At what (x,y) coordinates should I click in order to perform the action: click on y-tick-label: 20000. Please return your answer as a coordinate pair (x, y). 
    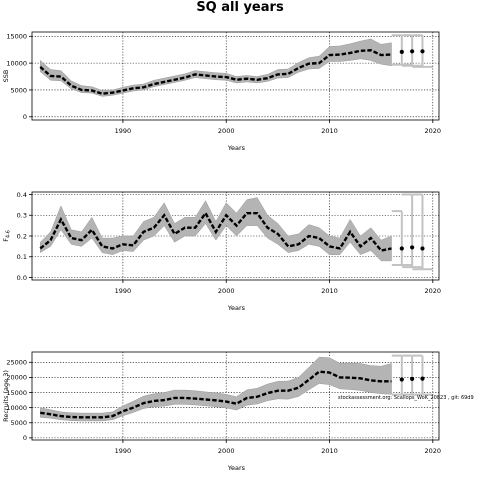
    Looking at the image, I should click on (16, 378).